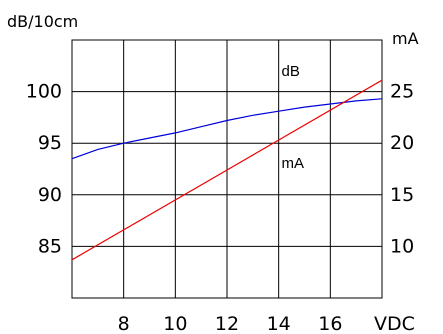 The width and height of the screenshot is (443, 334). Describe the element at coordinates (402, 143) in the screenshot. I see `y-right-tick-label: 20` at that location.